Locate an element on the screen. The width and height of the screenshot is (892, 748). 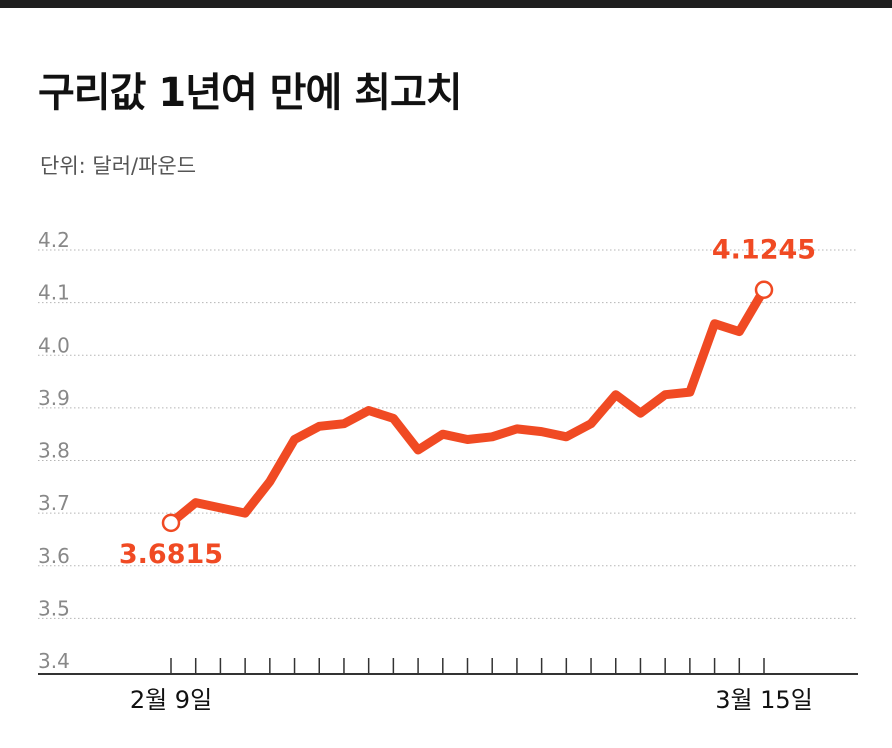
x-axis-labels: 2월 9일 3월 15일 is located at coordinates (471, 700).